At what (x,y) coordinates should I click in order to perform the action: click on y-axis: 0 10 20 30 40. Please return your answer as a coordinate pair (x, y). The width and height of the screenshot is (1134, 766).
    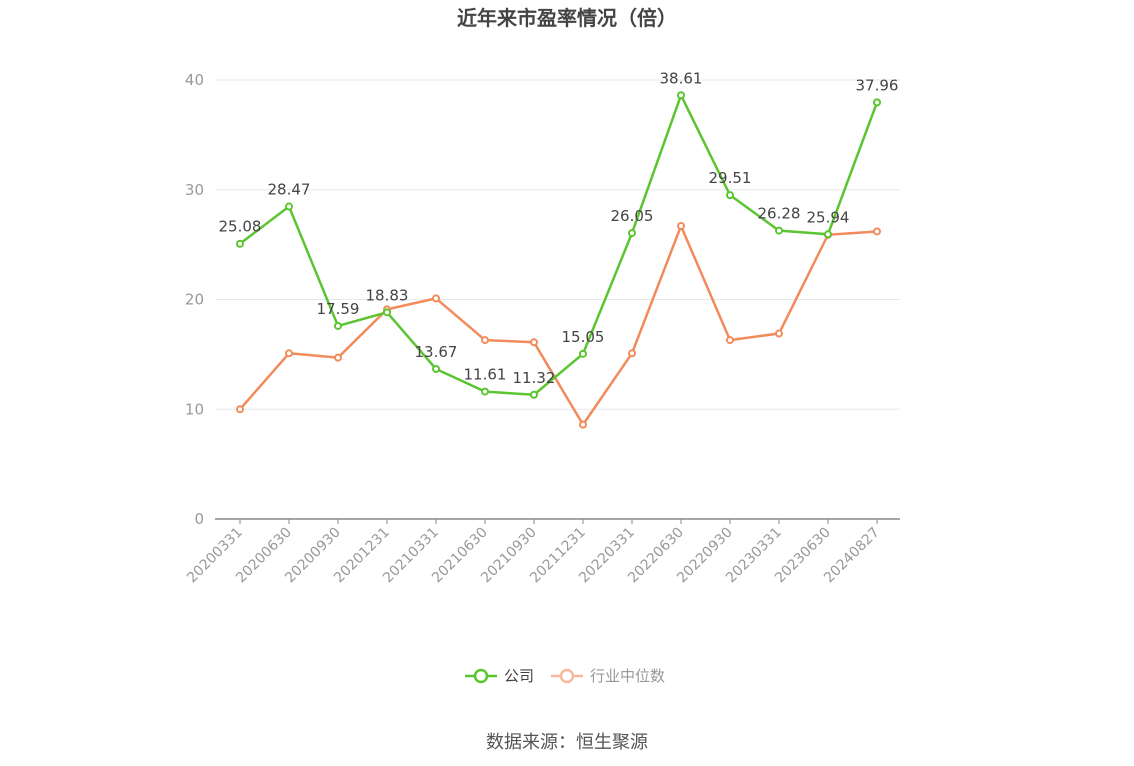
    Looking at the image, I should click on (194, 299).